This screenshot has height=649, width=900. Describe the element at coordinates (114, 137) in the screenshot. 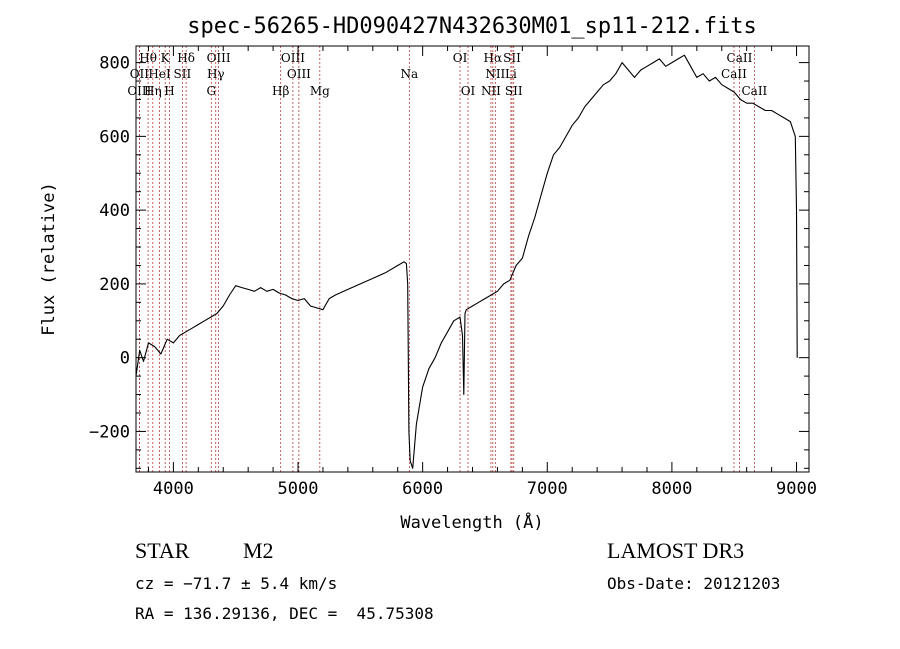

I see `y-tick-label-4: 600` at that location.